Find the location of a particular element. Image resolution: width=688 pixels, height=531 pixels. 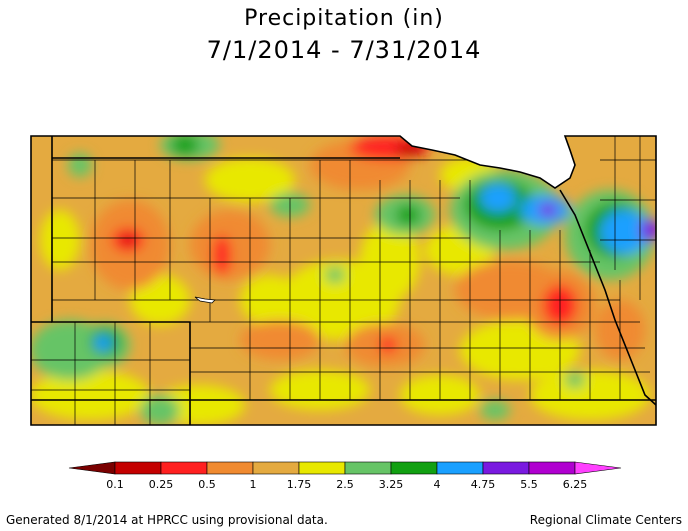

legend-tick-label: 4 is located at coordinates (437, 484).